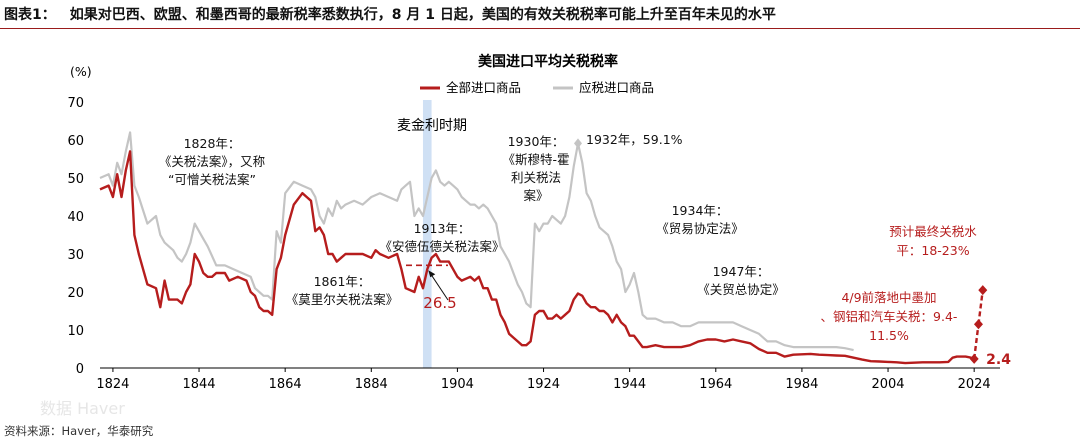 This screenshot has width=1080, height=445. Describe the element at coordinates (30, 15) in the screenshot. I see `figure-label: 图表1：` at that location.